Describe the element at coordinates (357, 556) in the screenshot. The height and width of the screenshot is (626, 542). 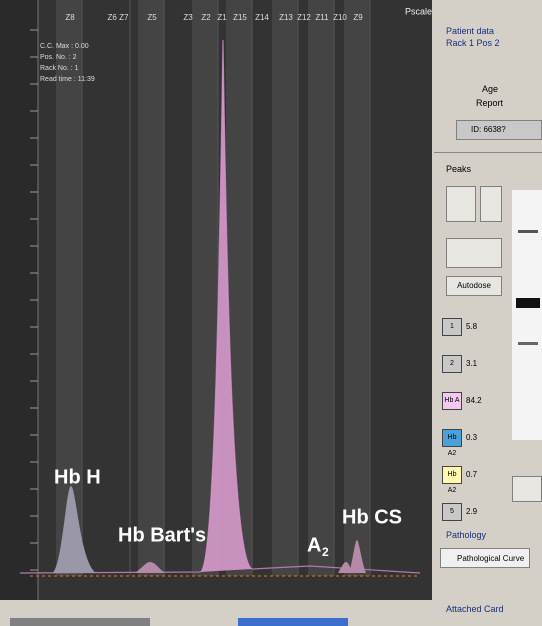
I see `hb-cs-peak` at that location.